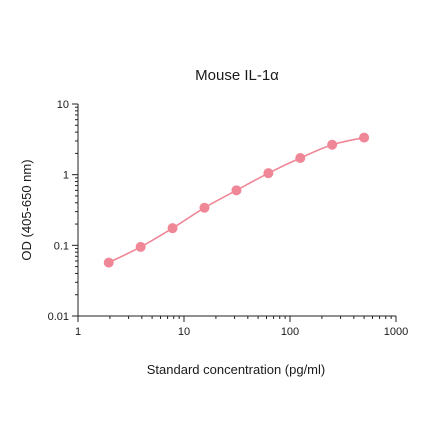  Describe the element at coordinates (290, 332) in the screenshot. I see `x-tick-label: 100` at that location.